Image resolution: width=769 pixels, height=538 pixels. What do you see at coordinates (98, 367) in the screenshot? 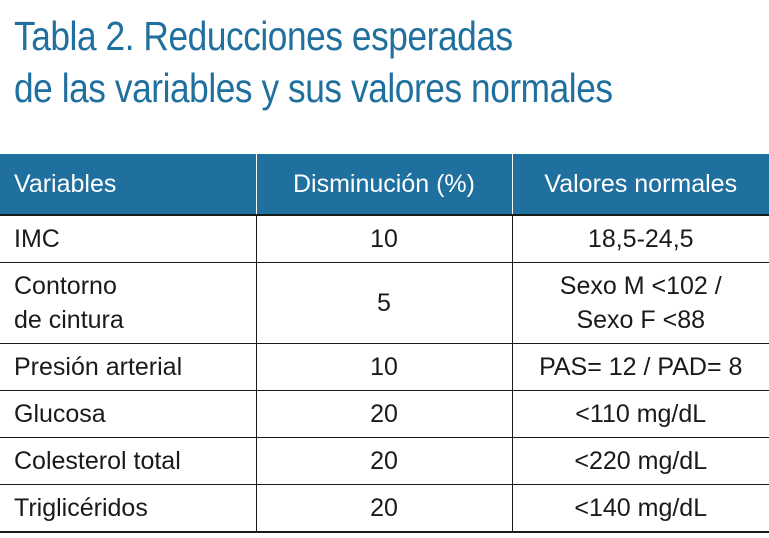
I see `cell-variable-text: Presión arterial` at bounding box center [98, 367].